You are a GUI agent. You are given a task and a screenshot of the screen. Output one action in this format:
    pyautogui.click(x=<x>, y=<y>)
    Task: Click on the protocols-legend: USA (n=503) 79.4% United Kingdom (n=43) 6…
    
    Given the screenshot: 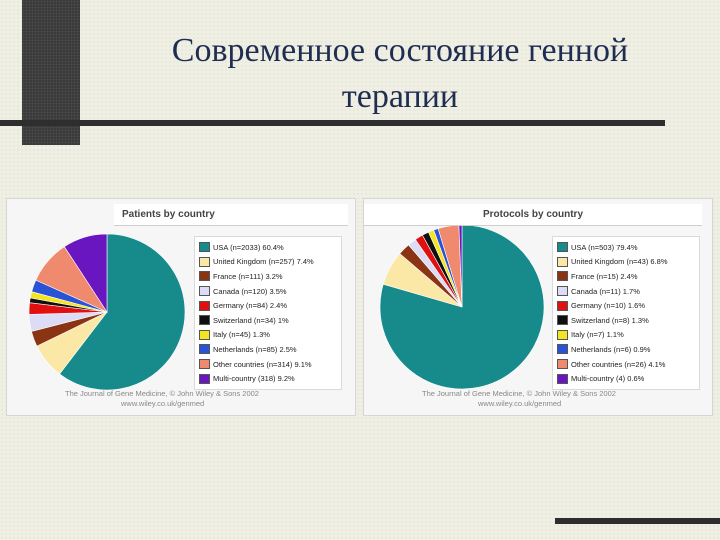 What is the action you would take?
    pyautogui.click(x=626, y=313)
    